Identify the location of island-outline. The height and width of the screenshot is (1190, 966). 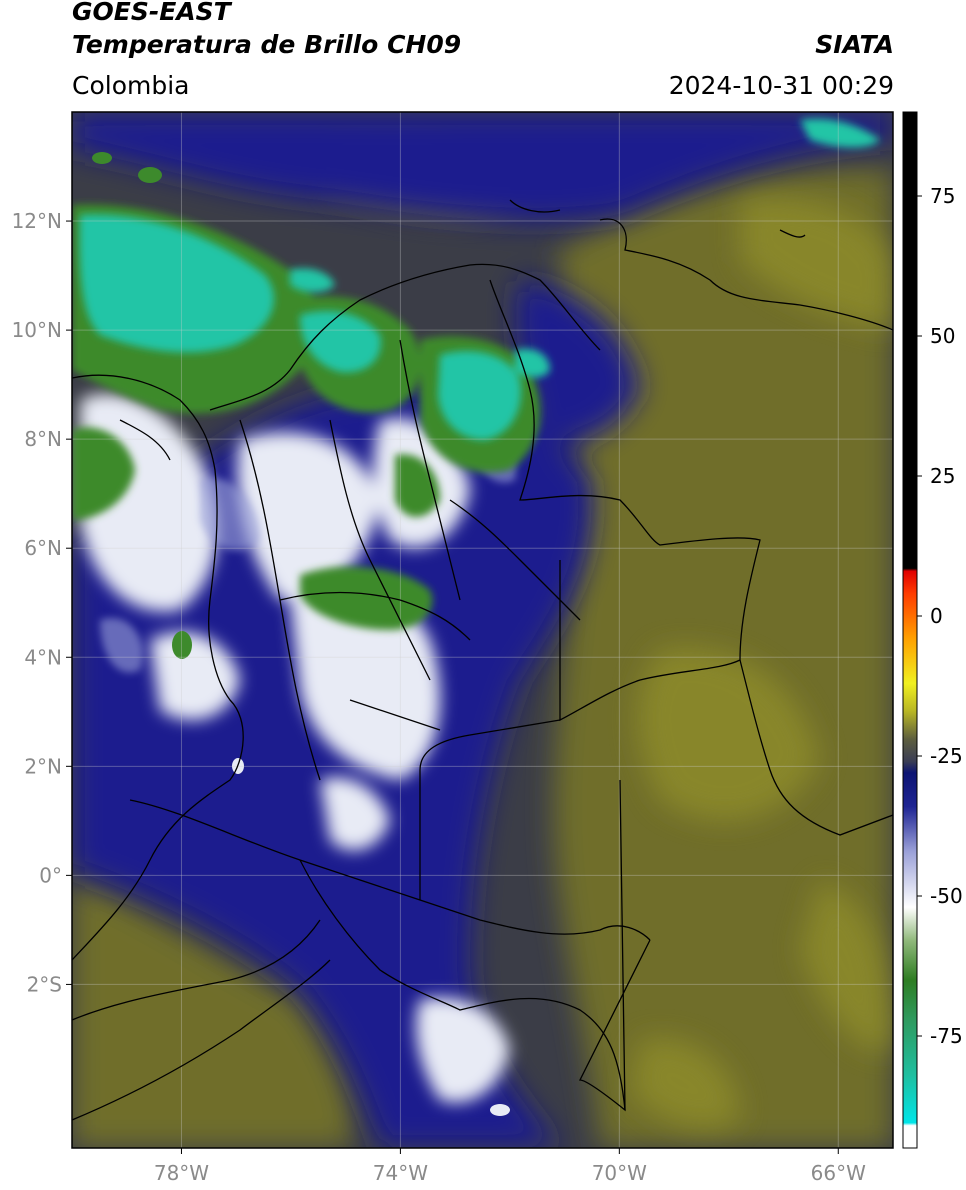
(535, 206).